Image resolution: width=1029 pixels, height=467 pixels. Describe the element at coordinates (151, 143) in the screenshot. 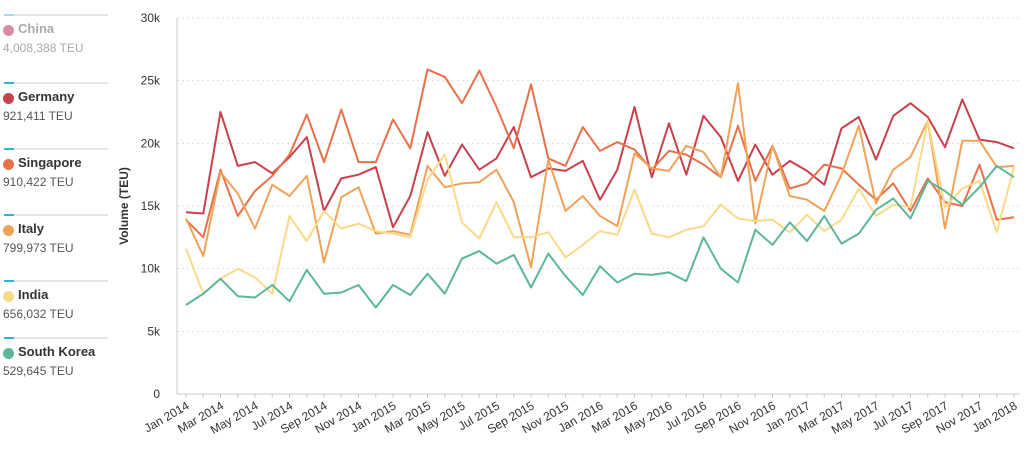

I see `y-tick-label: 20k` at that location.